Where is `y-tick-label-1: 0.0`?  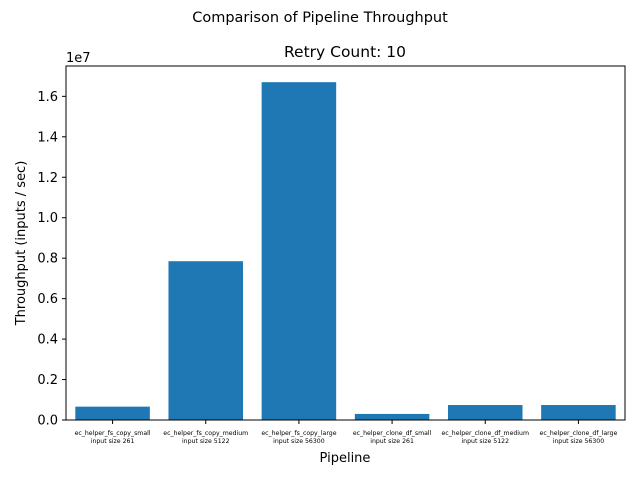 y-tick-label-1: 0.0 is located at coordinates (47, 421).